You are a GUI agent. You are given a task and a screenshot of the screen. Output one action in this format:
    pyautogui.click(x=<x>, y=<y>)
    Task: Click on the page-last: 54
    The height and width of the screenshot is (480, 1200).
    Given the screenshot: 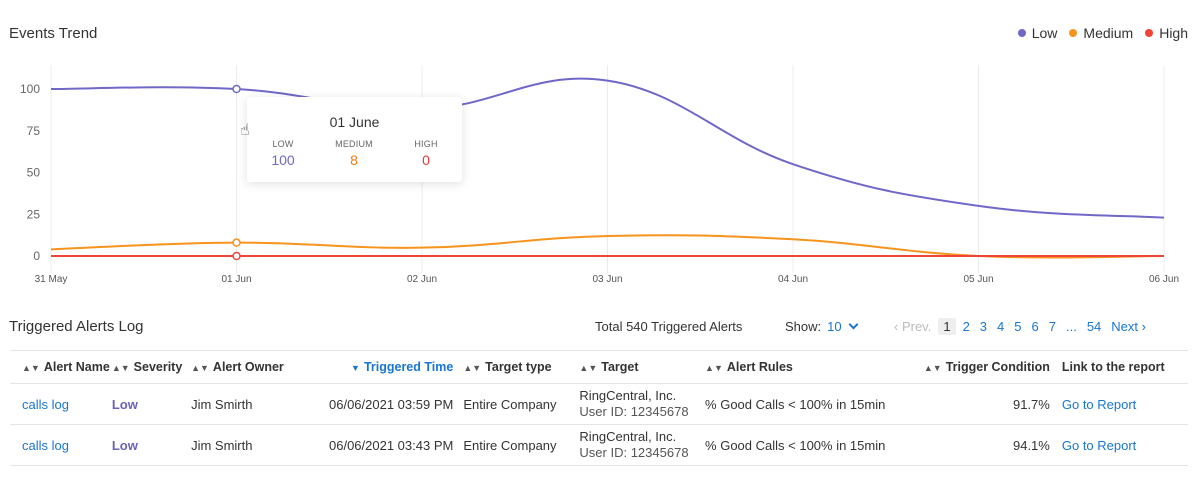 What is the action you would take?
    pyautogui.click(x=1094, y=326)
    